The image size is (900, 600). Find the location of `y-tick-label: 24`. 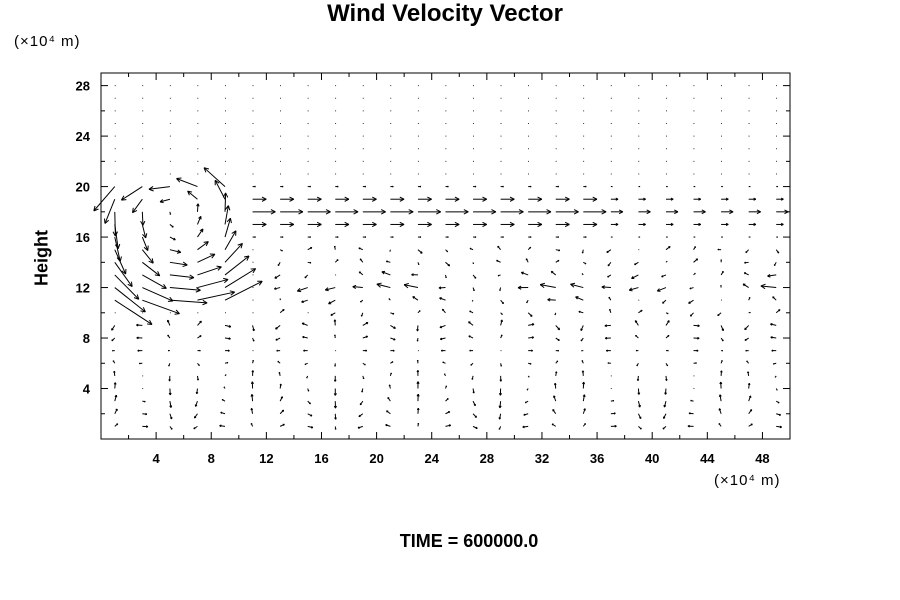

y-tick-label: 24 is located at coordinates (83, 136).